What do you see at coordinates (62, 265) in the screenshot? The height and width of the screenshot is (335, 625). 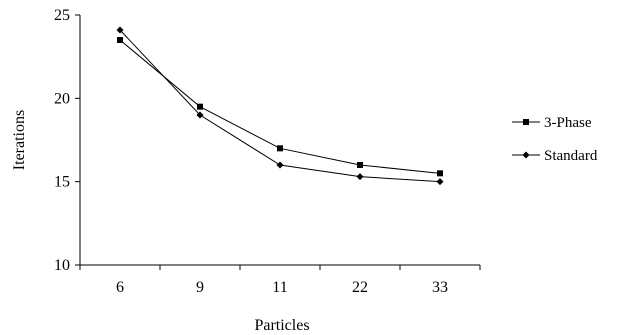 I see `y-tick-label: 10` at bounding box center [62, 265].